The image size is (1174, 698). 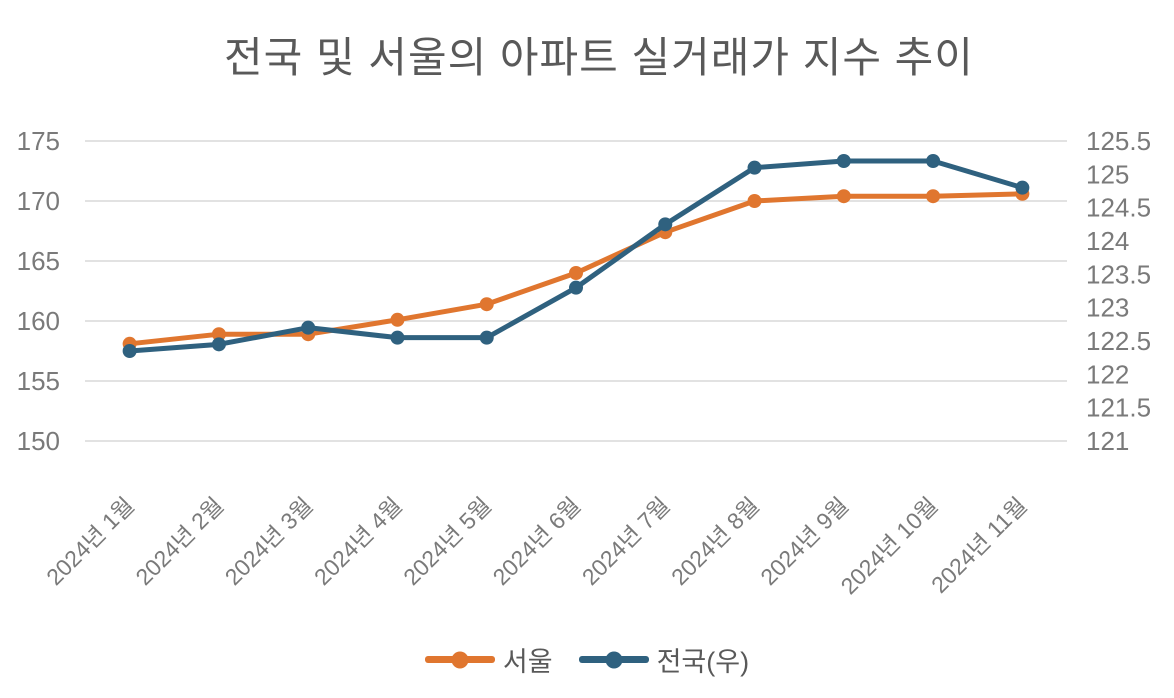 What do you see at coordinates (358, 541) in the screenshot?
I see `x-axis-tick-label: 2024년 4월` at bounding box center [358, 541].